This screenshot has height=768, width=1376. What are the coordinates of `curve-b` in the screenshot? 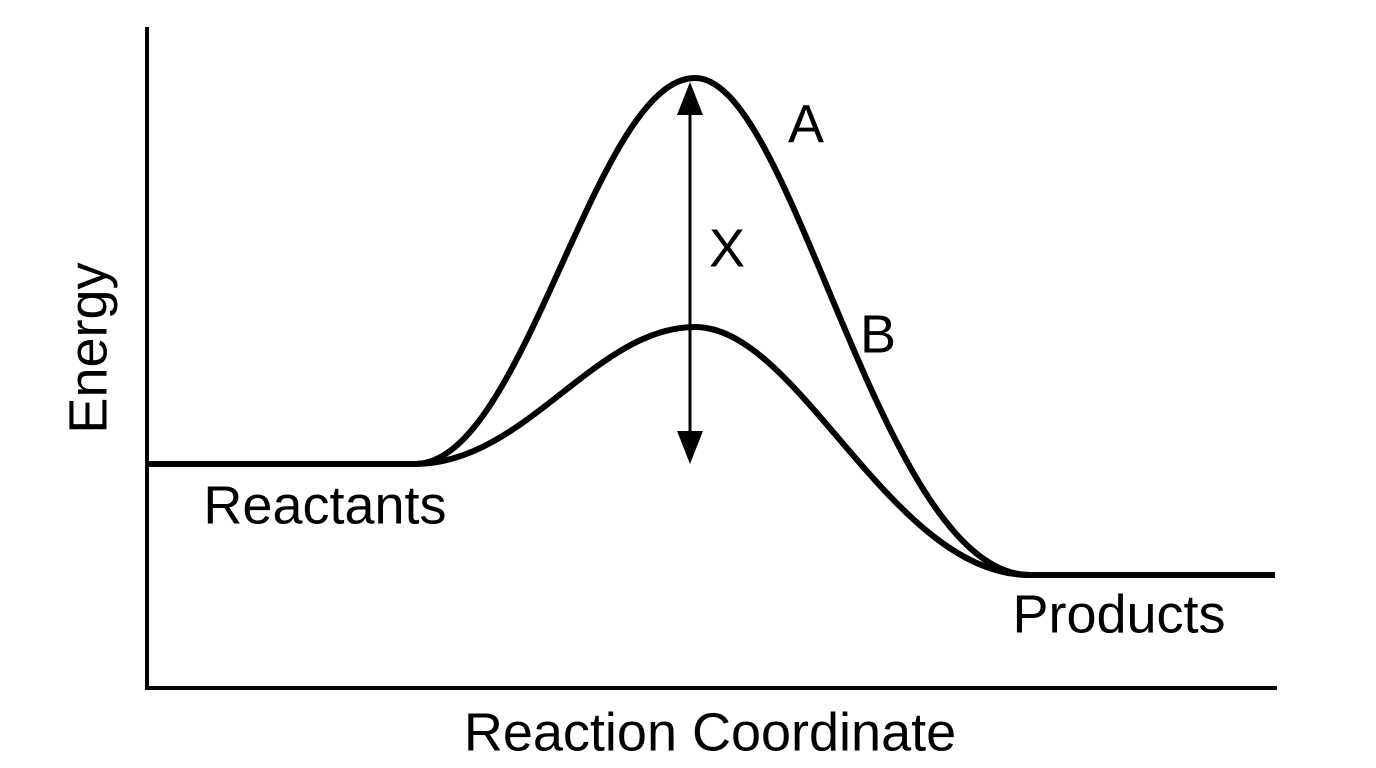 It's located at (722, 451).